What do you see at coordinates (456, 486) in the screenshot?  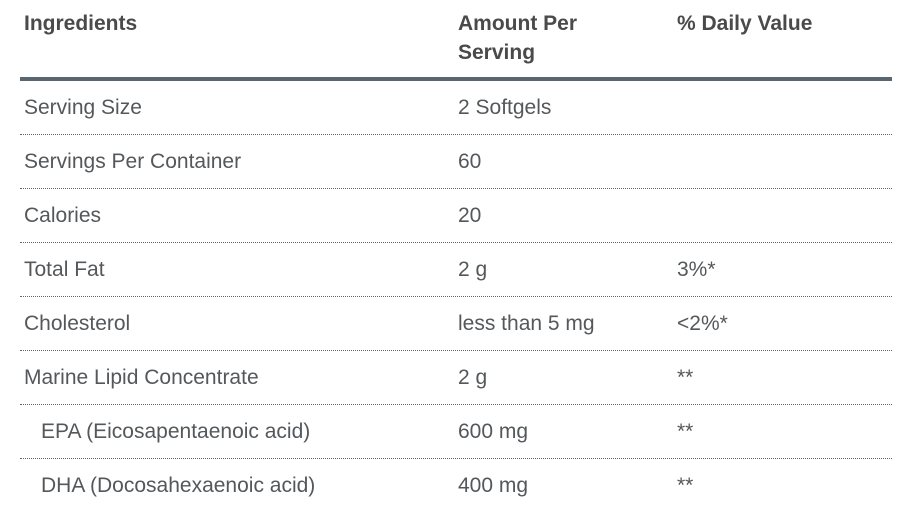 I see `table-row-sub-ingredient: DHA (Docosahexaenoic acid) 400 mg **` at bounding box center [456, 486].